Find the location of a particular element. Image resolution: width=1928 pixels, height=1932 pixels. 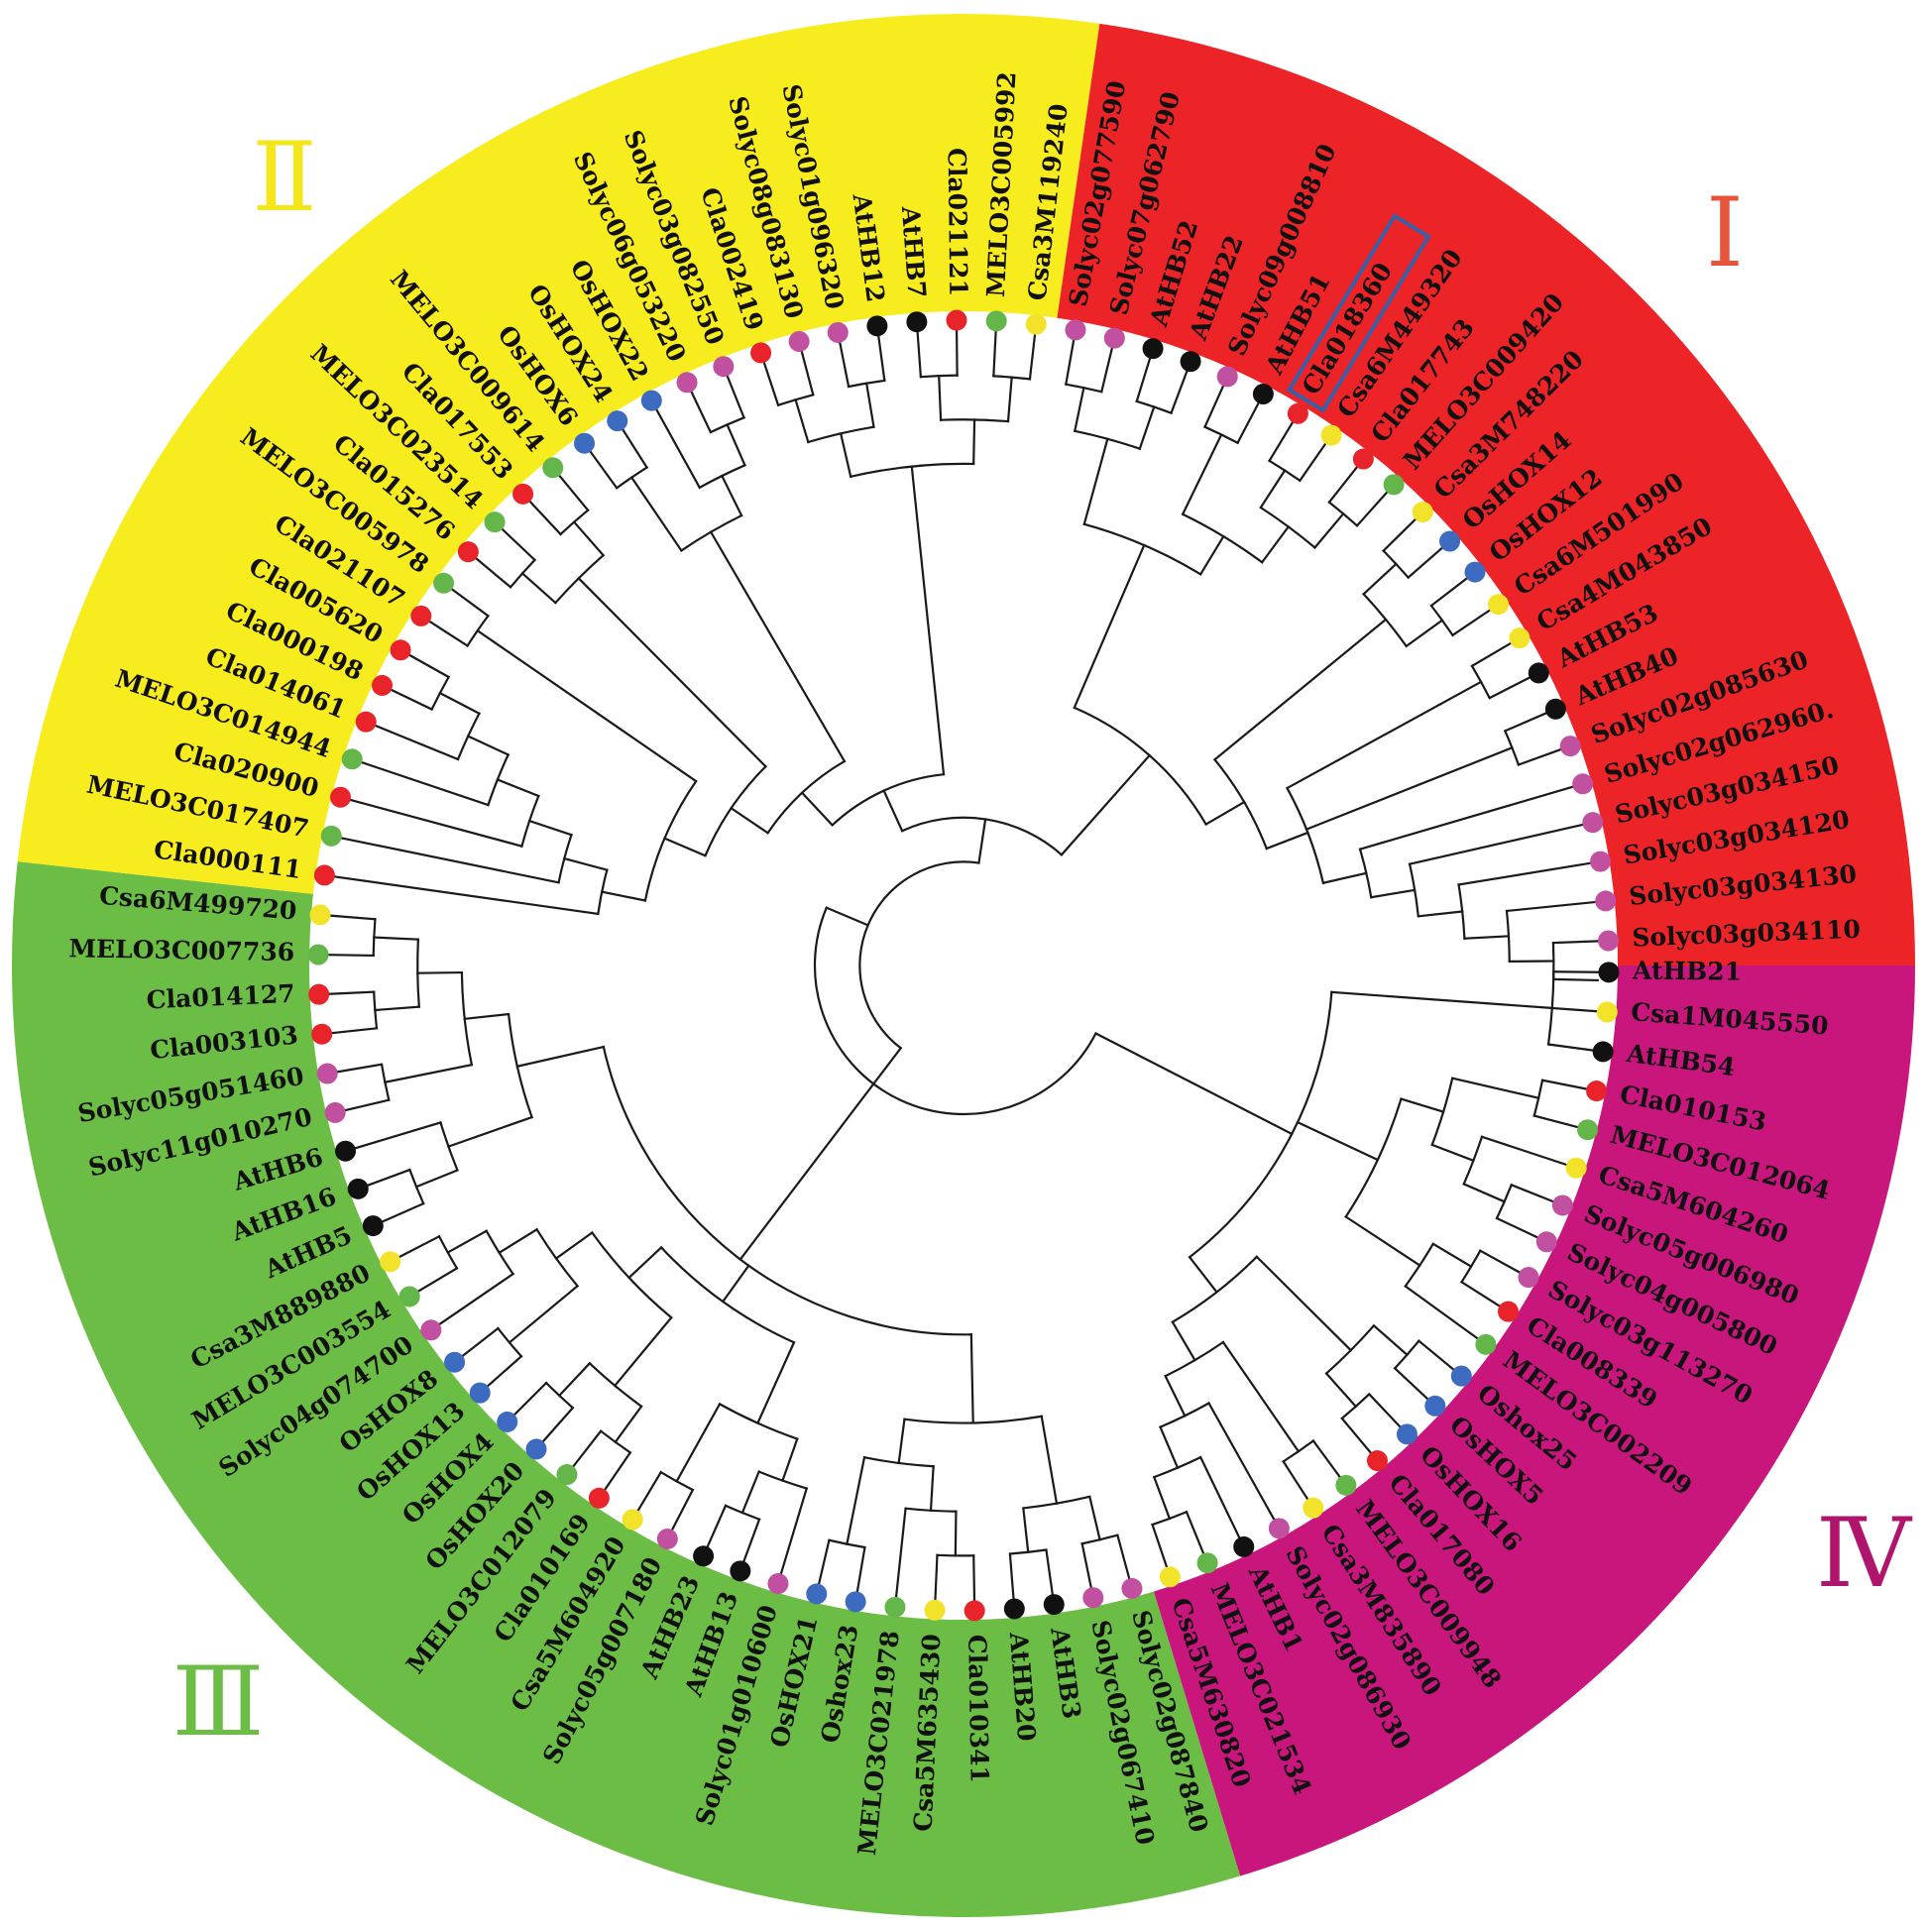

clade-label-II: Ⅱ is located at coordinates (284, 177).